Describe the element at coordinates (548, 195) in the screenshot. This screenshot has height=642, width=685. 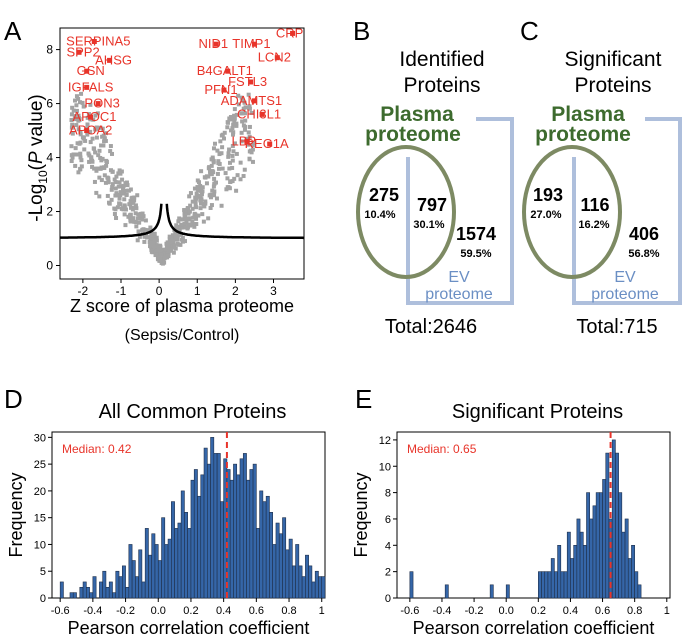
I see `venn-c-left-count: 193` at that location.